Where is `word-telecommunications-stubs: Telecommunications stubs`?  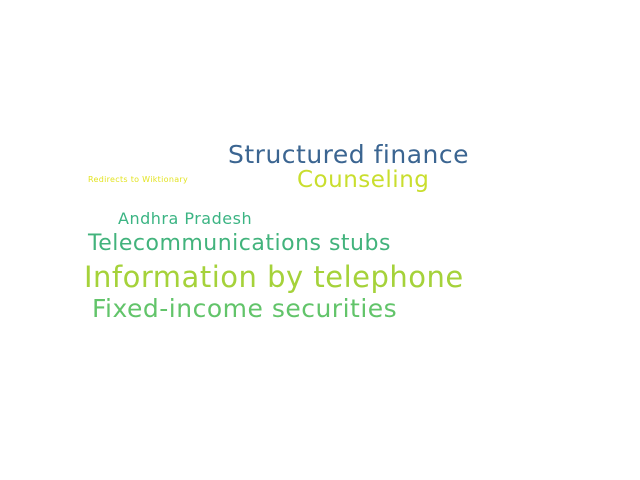 word-telecommunications-stubs: Telecommunications stubs is located at coordinates (239, 243).